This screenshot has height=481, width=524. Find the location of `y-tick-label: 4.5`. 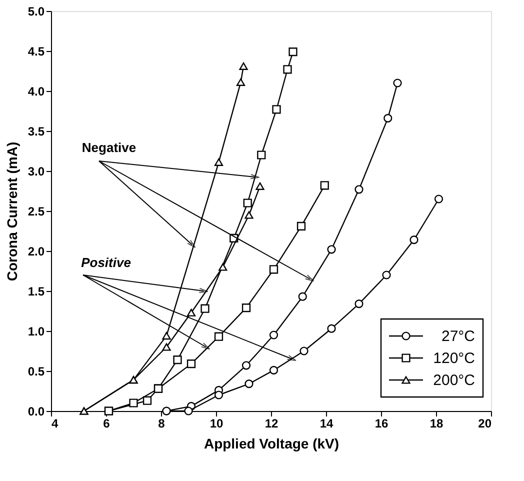

y-tick-label: 4.5 is located at coordinates (36, 51).